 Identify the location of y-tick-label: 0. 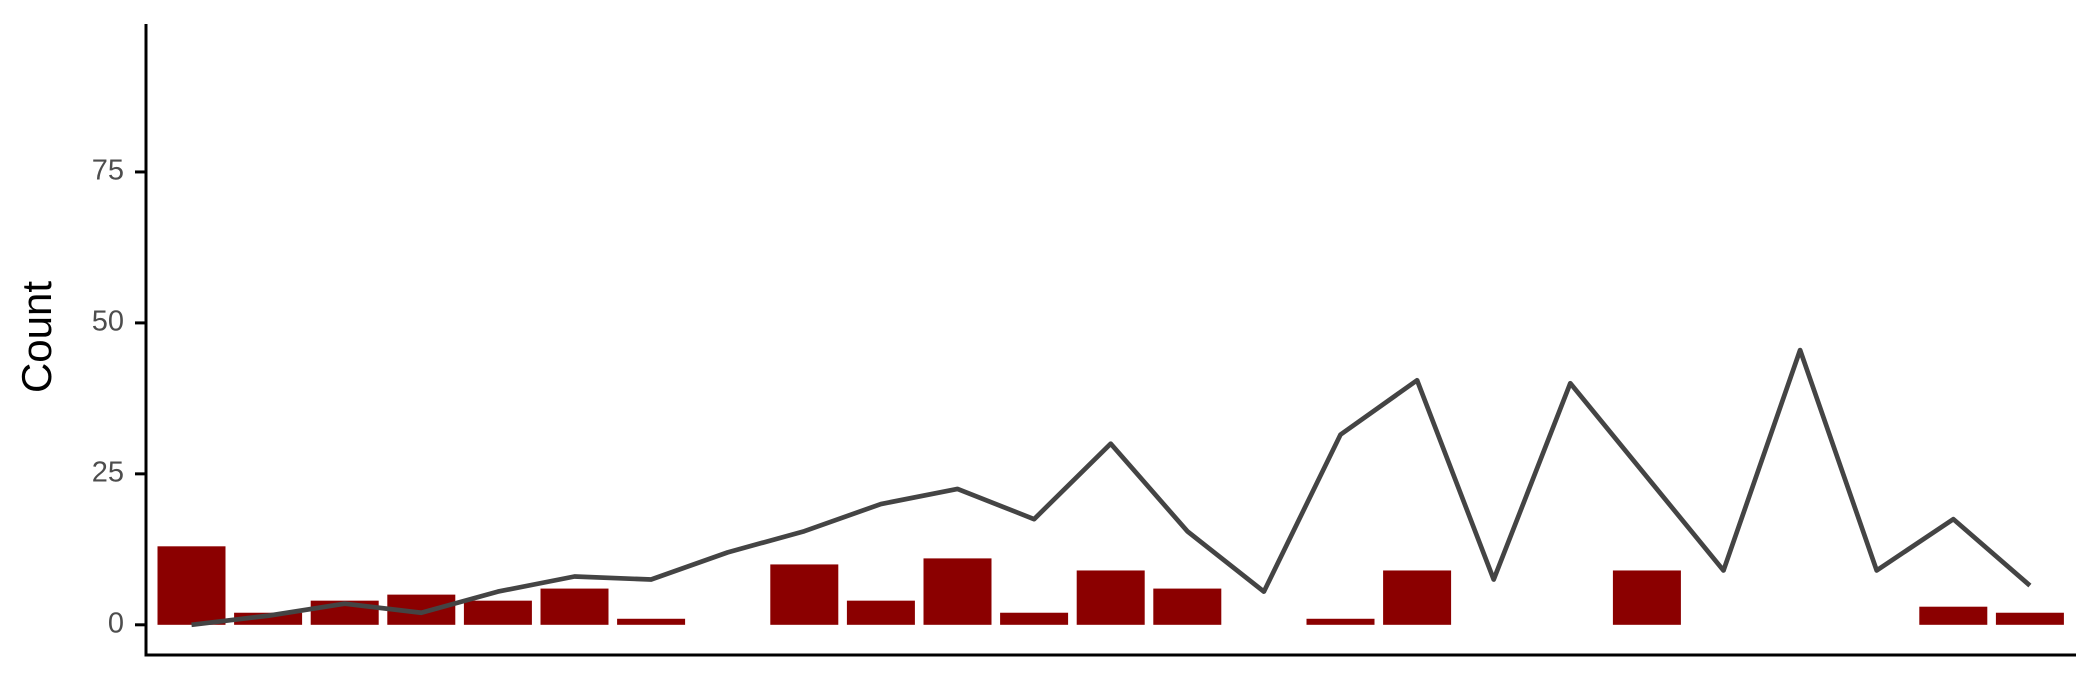
(116, 623).